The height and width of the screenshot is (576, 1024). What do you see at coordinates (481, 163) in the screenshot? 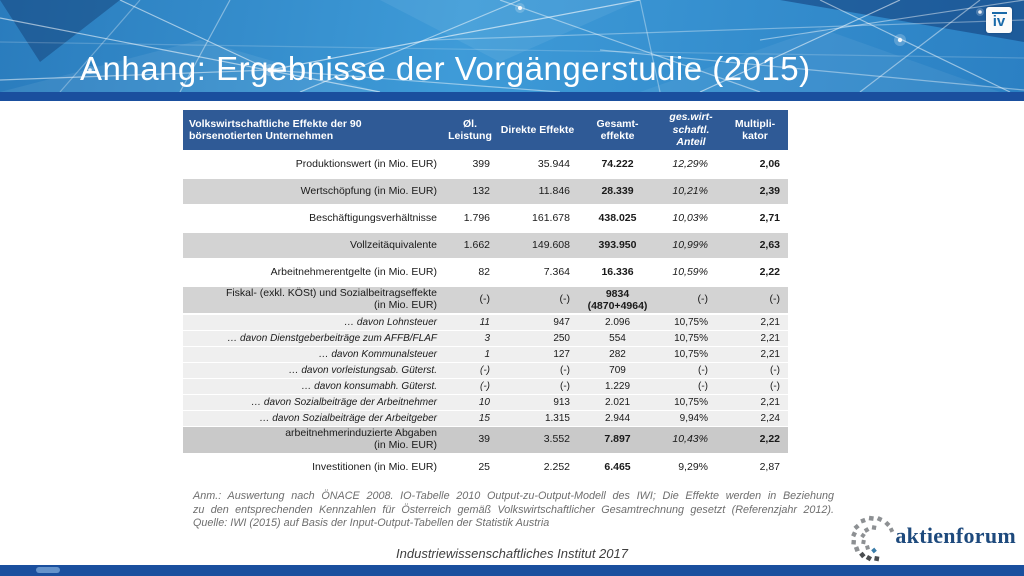
I see `row-value: 399` at bounding box center [481, 163].